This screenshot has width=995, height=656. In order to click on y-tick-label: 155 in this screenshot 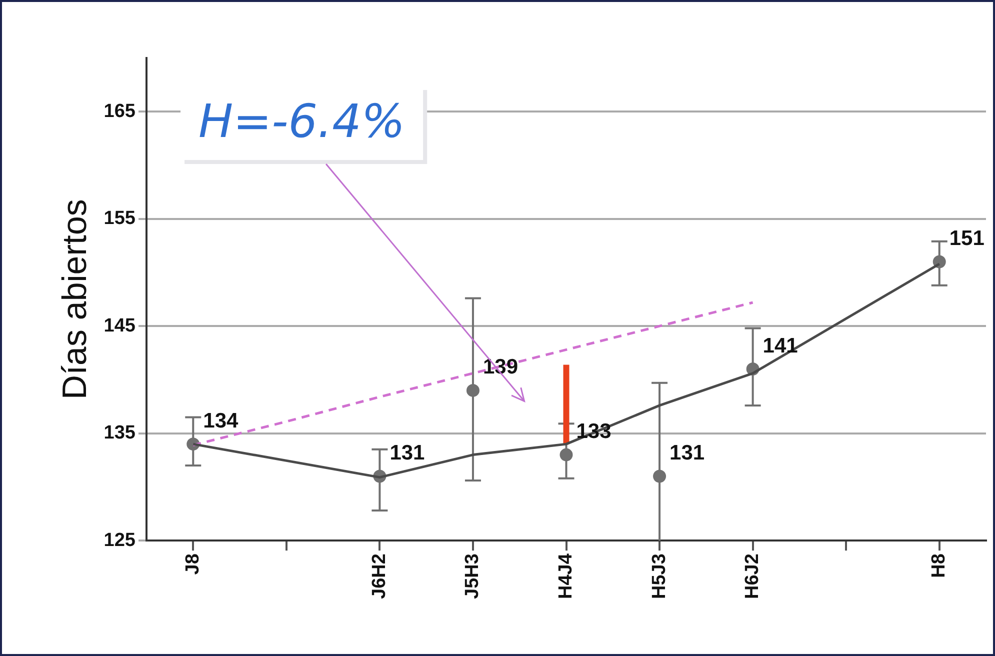, I will do `click(120, 219)`.